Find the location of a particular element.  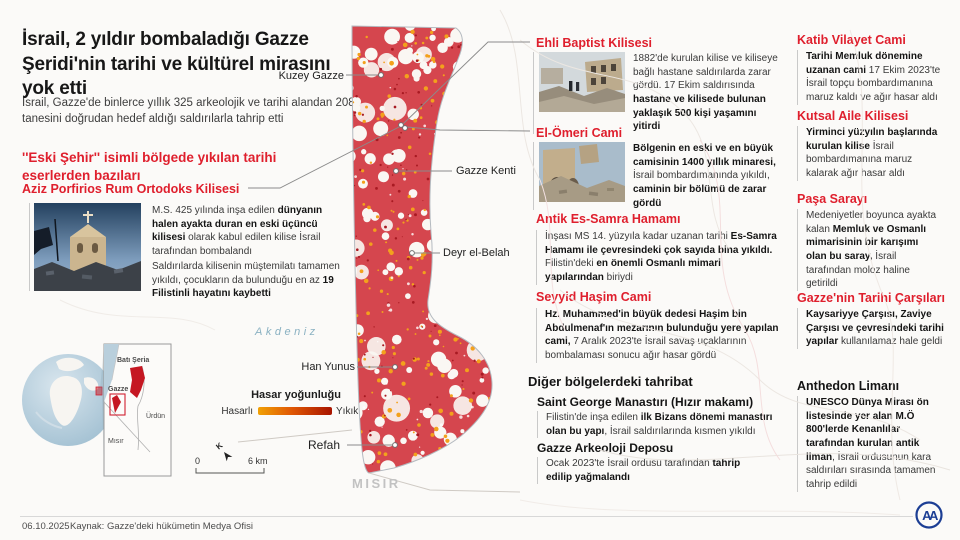

regional-map: Batı Şeria Gazze Ürdün Mısır is located at coordinates (137, 410).